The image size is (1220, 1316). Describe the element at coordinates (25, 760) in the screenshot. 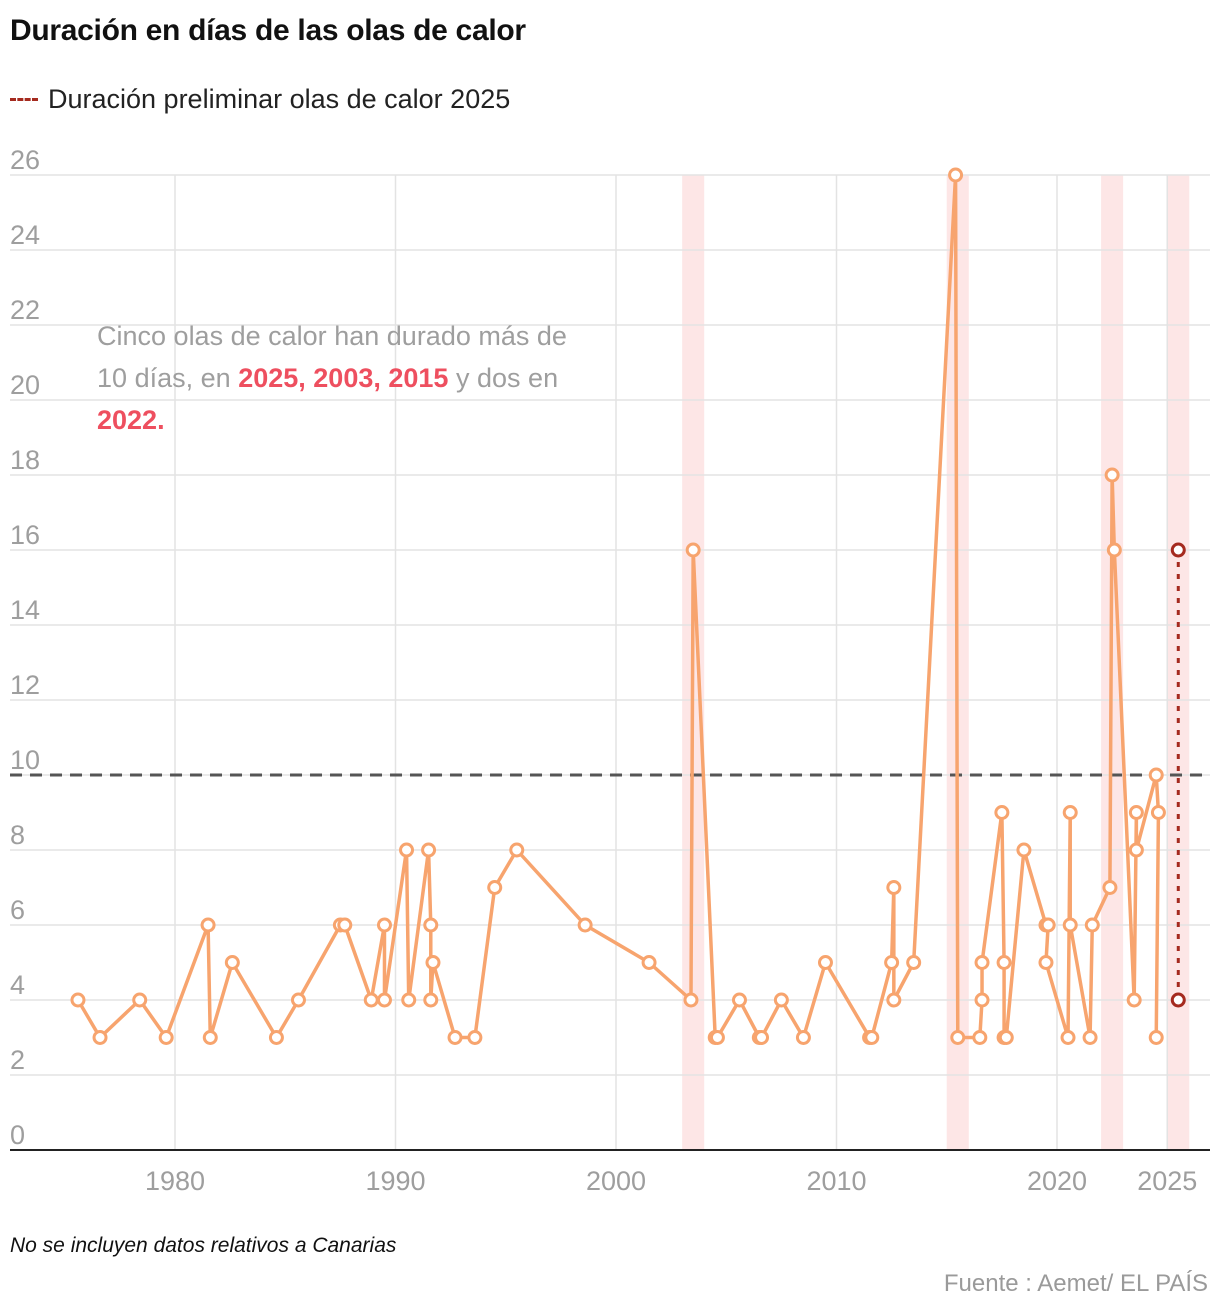

I see `y-tick-label: 10` at that location.